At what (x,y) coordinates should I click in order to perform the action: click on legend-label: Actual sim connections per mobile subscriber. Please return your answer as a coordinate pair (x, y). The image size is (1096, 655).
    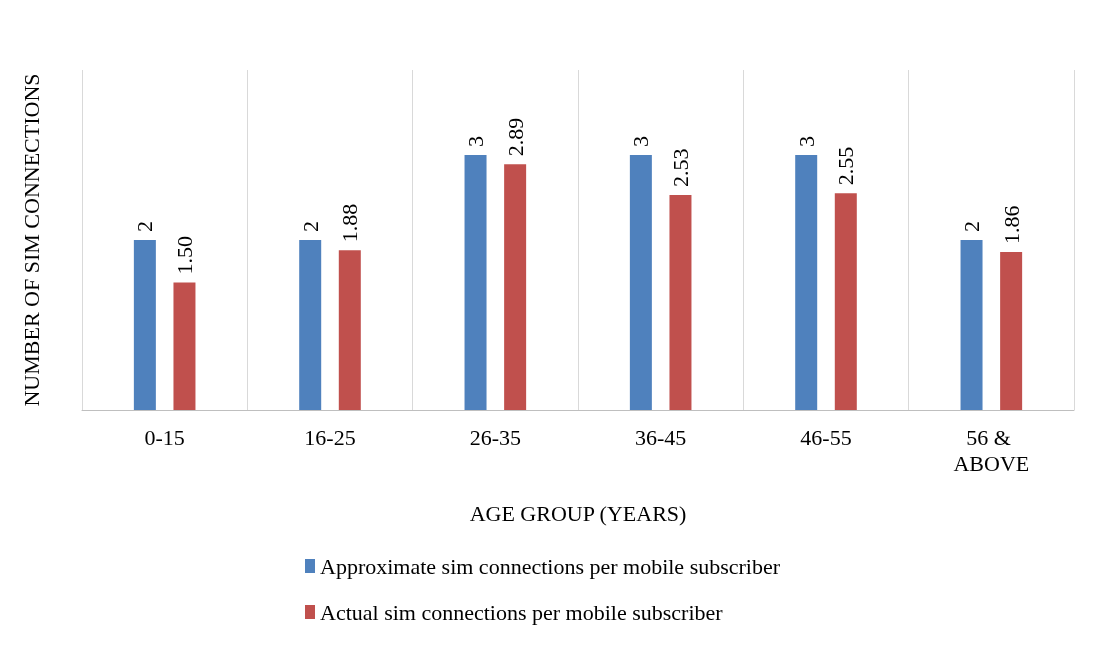
    Looking at the image, I should click on (522, 612).